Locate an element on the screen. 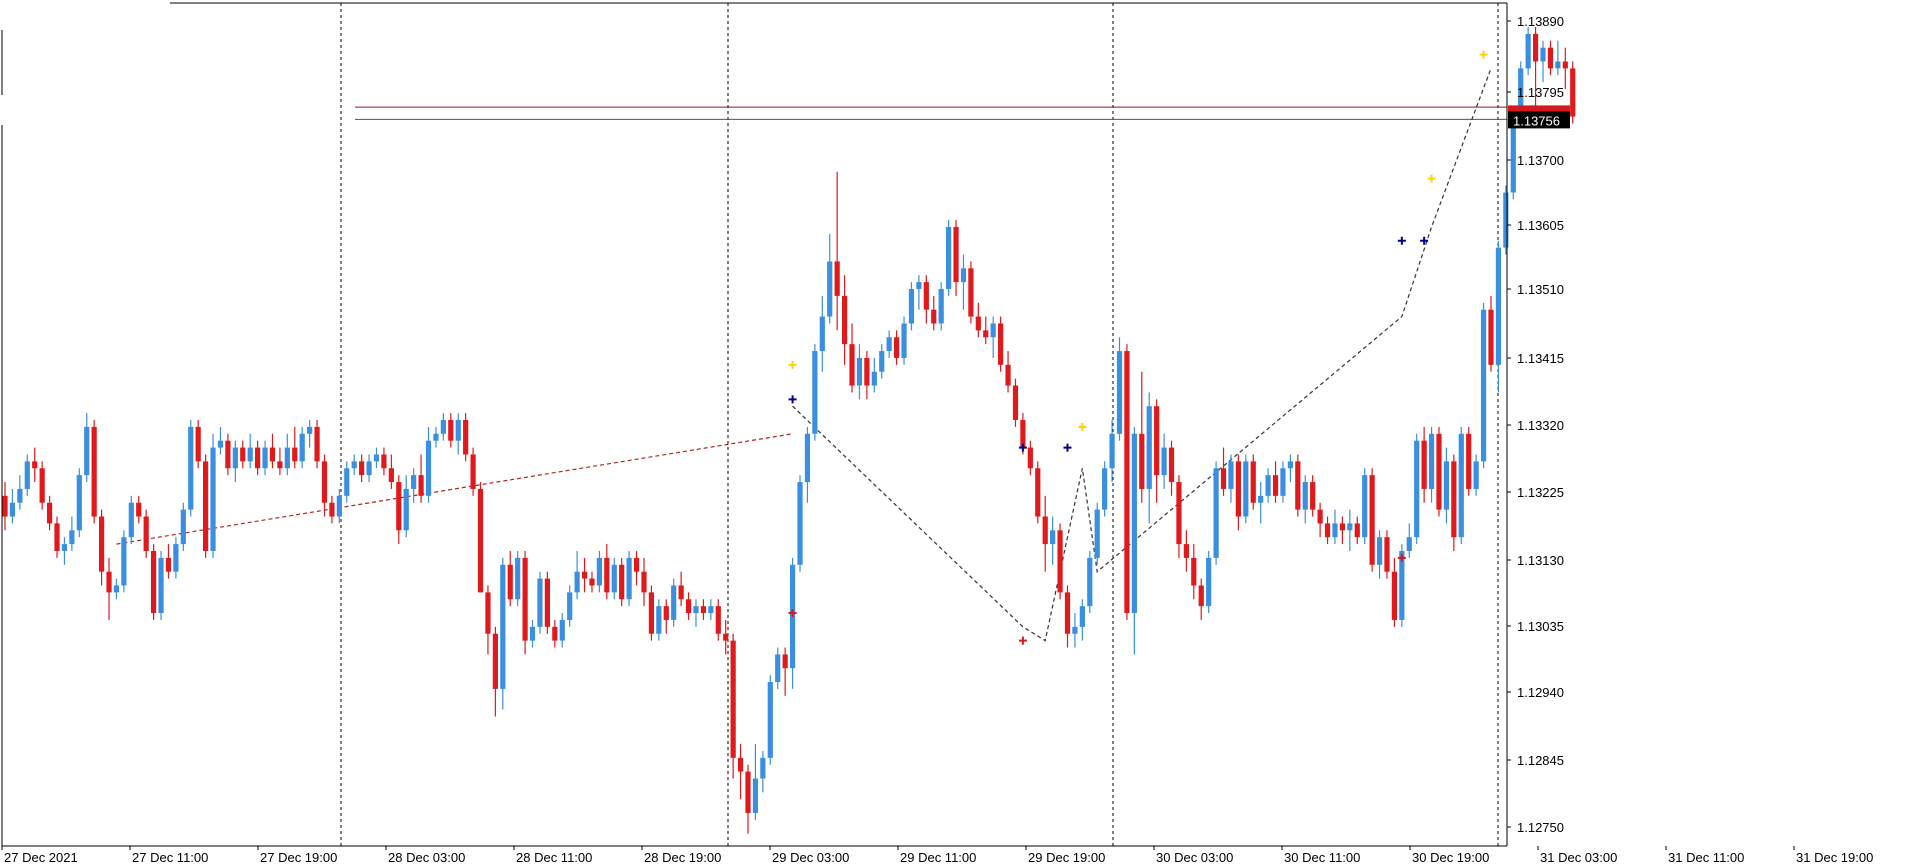  y-tick-label: 1.13225 is located at coordinates (1540, 492).